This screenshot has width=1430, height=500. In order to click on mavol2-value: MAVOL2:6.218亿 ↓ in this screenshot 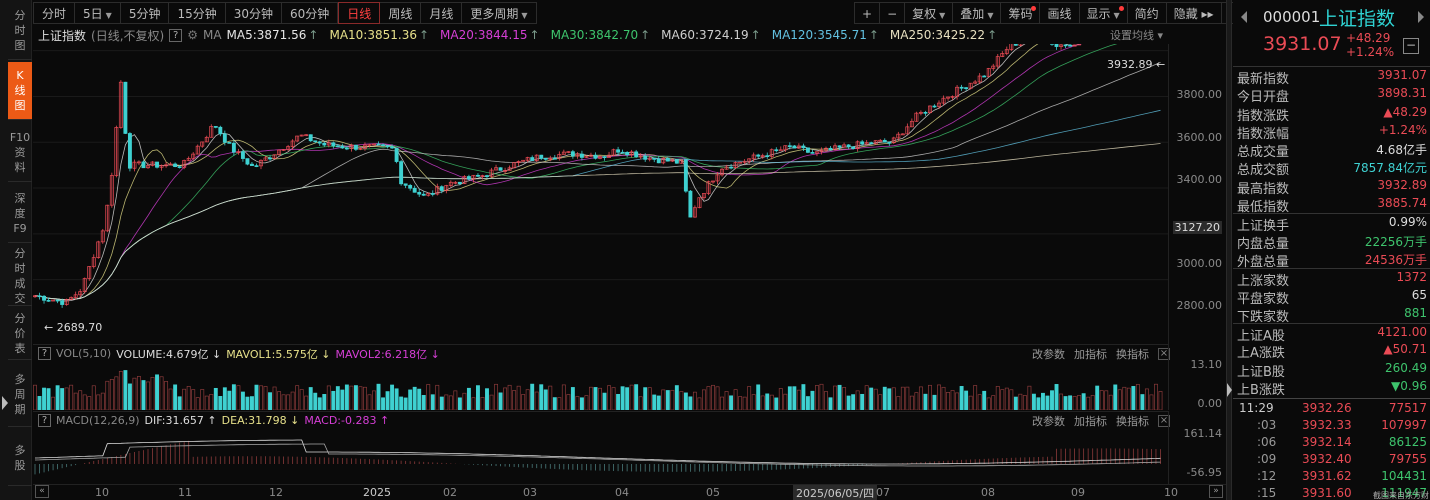, I will do `click(387, 354)`.